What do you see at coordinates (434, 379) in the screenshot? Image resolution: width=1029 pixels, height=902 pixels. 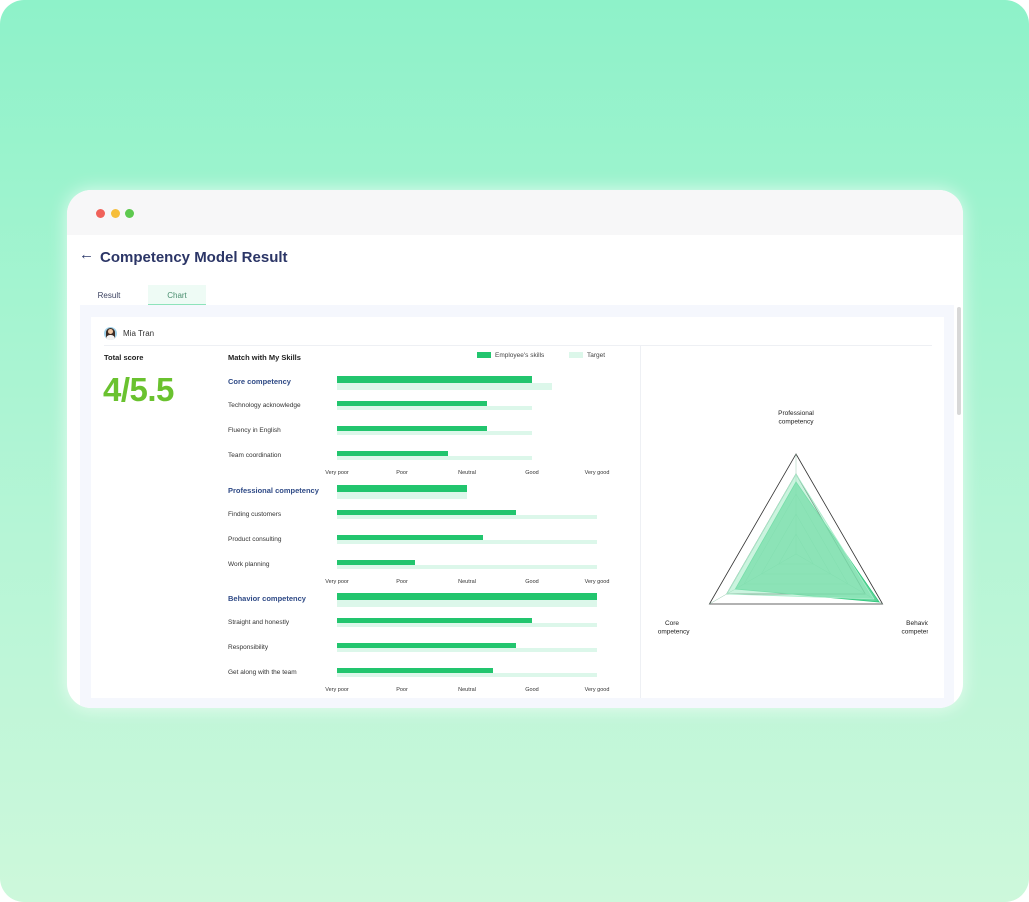 I see `employee-bar-core-competency` at bounding box center [434, 379].